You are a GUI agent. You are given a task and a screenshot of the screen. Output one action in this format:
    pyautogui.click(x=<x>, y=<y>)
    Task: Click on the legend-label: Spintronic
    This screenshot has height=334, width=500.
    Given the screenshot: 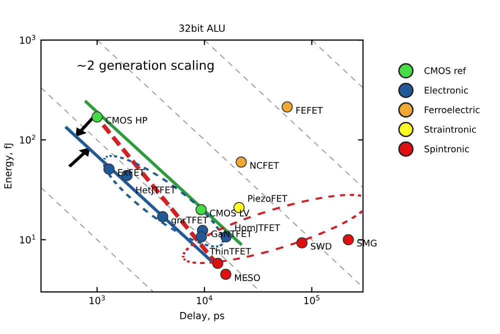 What is the action you would take?
    pyautogui.click(x=446, y=149)
    